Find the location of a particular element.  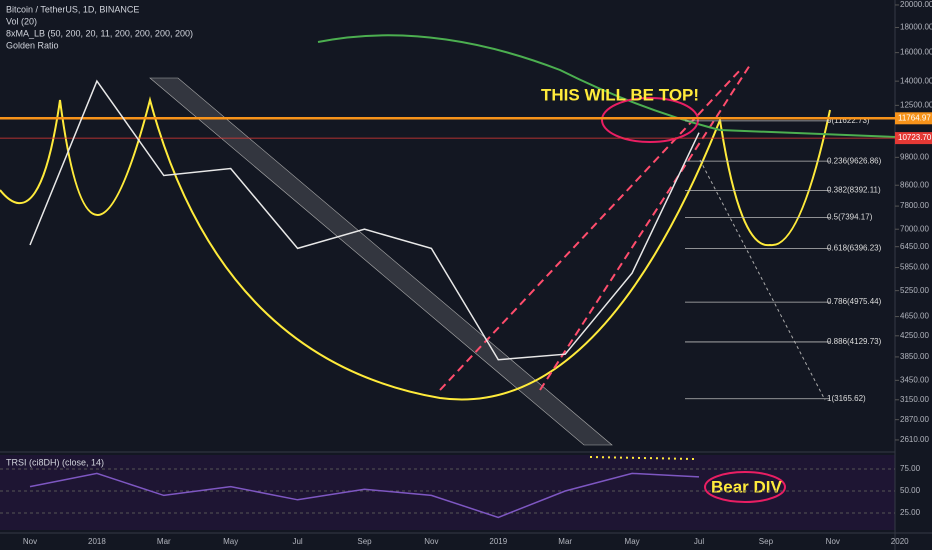

price-badge-label: 10723.70 is located at coordinates (915, 137).